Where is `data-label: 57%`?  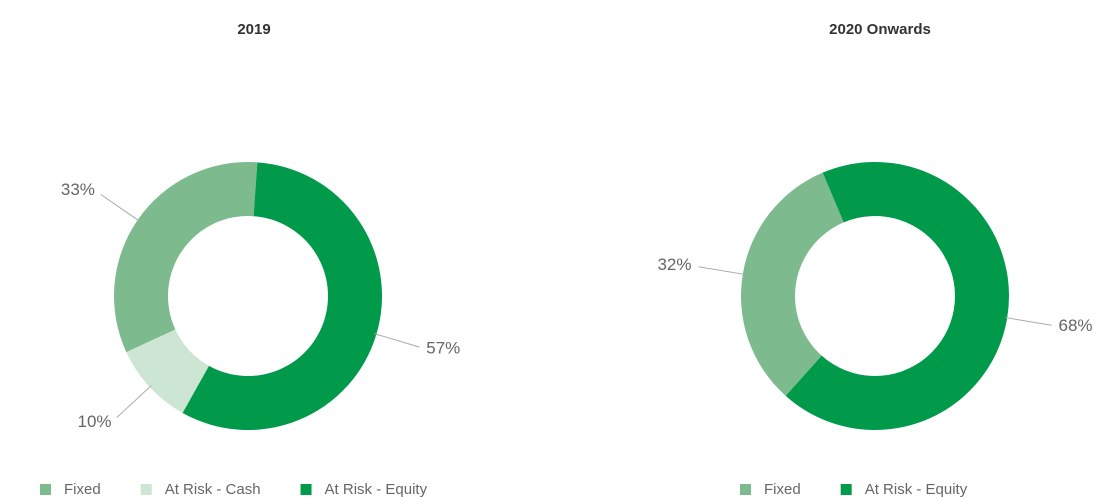 data-label: 57% is located at coordinates (443, 348).